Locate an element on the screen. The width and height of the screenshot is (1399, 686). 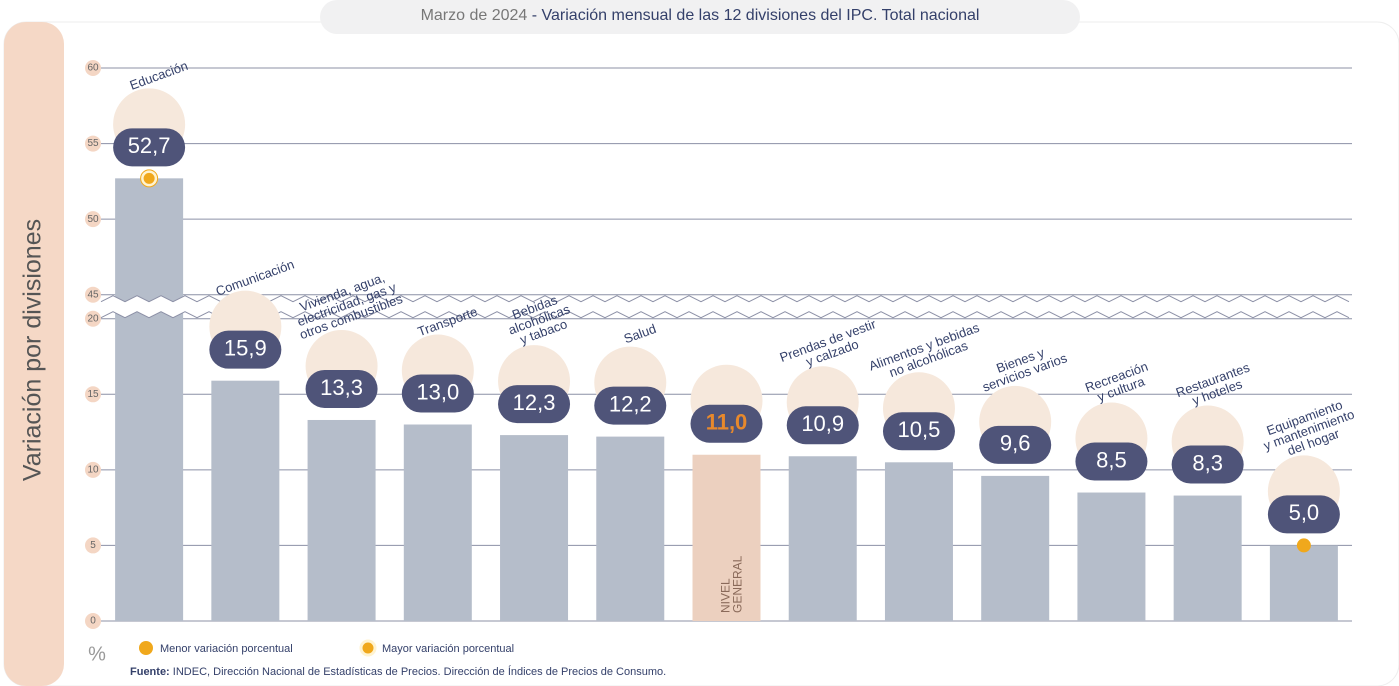
y-tick-label: 45 is located at coordinates (93, 294).